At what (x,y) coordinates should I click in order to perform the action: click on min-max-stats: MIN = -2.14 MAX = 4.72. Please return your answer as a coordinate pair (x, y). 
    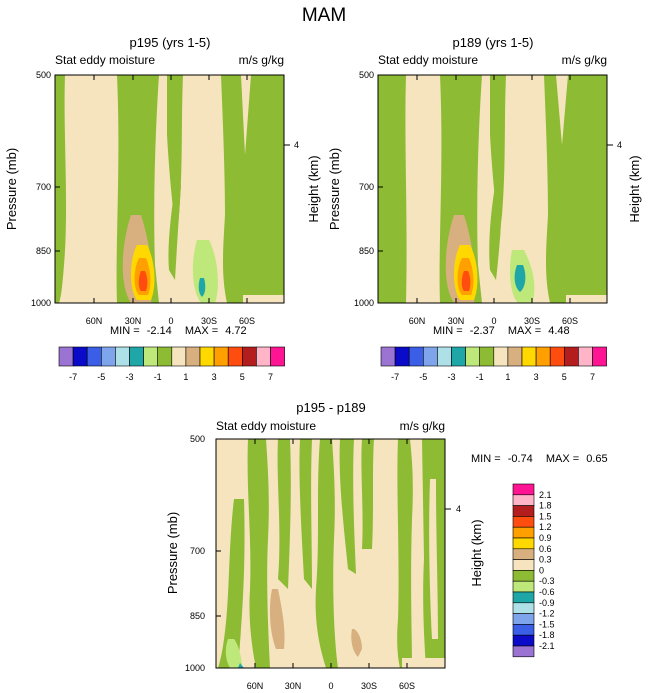
    Looking at the image, I should click on (178, 331).